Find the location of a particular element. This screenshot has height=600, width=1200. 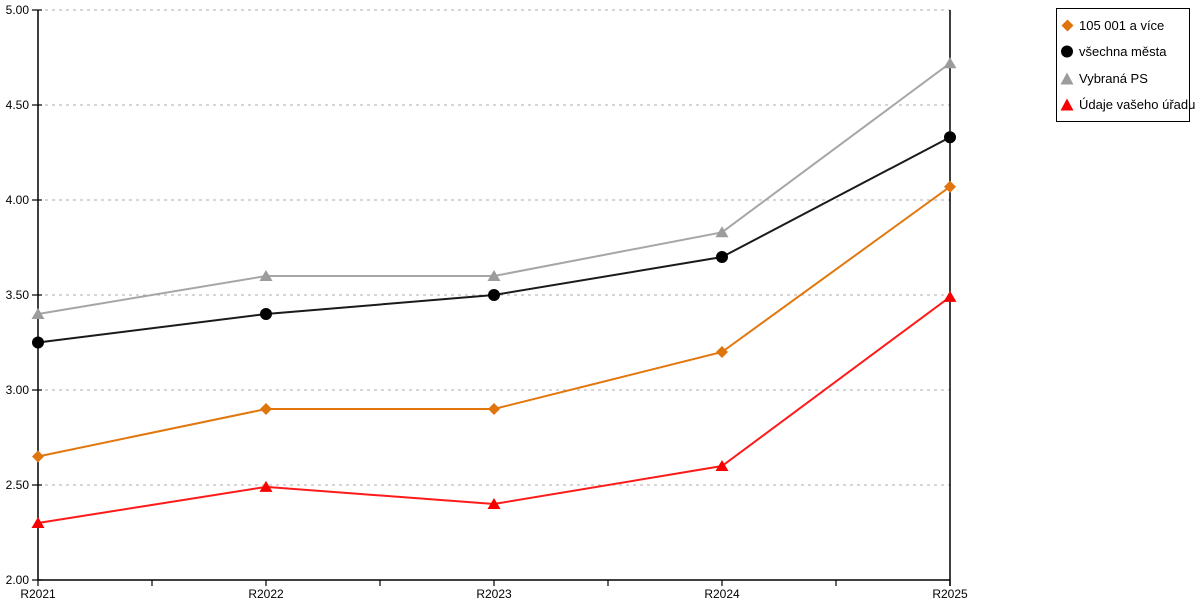

circle-marker-icon is located at coordinates (1067, 51).